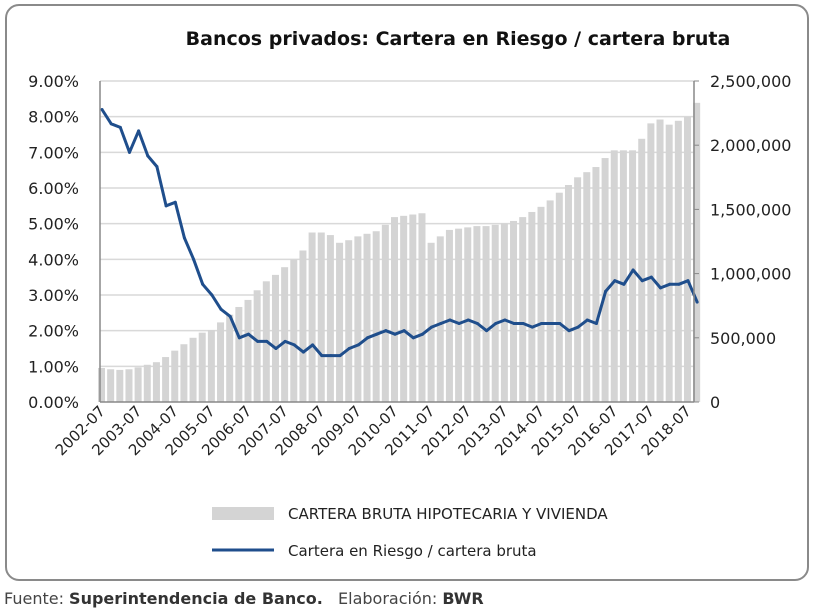 The height and width of the screenshot is (613, 816). Describe the element at coordinates (243, 513) in the screenshot. I see `legend-bar-swatch` at that location.